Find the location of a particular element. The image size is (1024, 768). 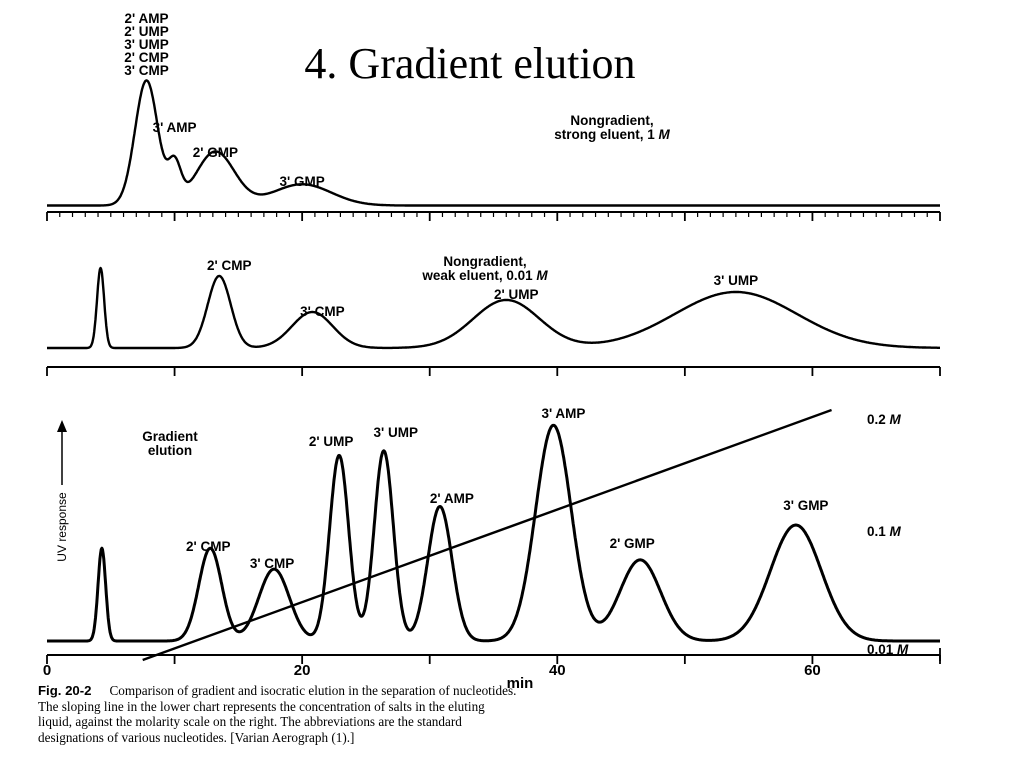

x-axis-label: min is located at coordinates (520, 683).